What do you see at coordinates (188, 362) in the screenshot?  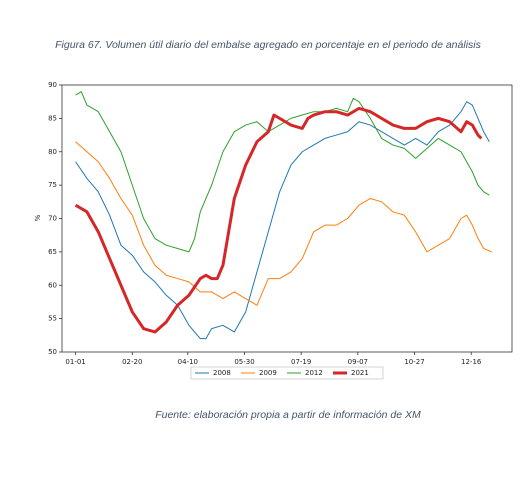 I see `x-tick-label: 04-10` at bounding box center [188, 362].